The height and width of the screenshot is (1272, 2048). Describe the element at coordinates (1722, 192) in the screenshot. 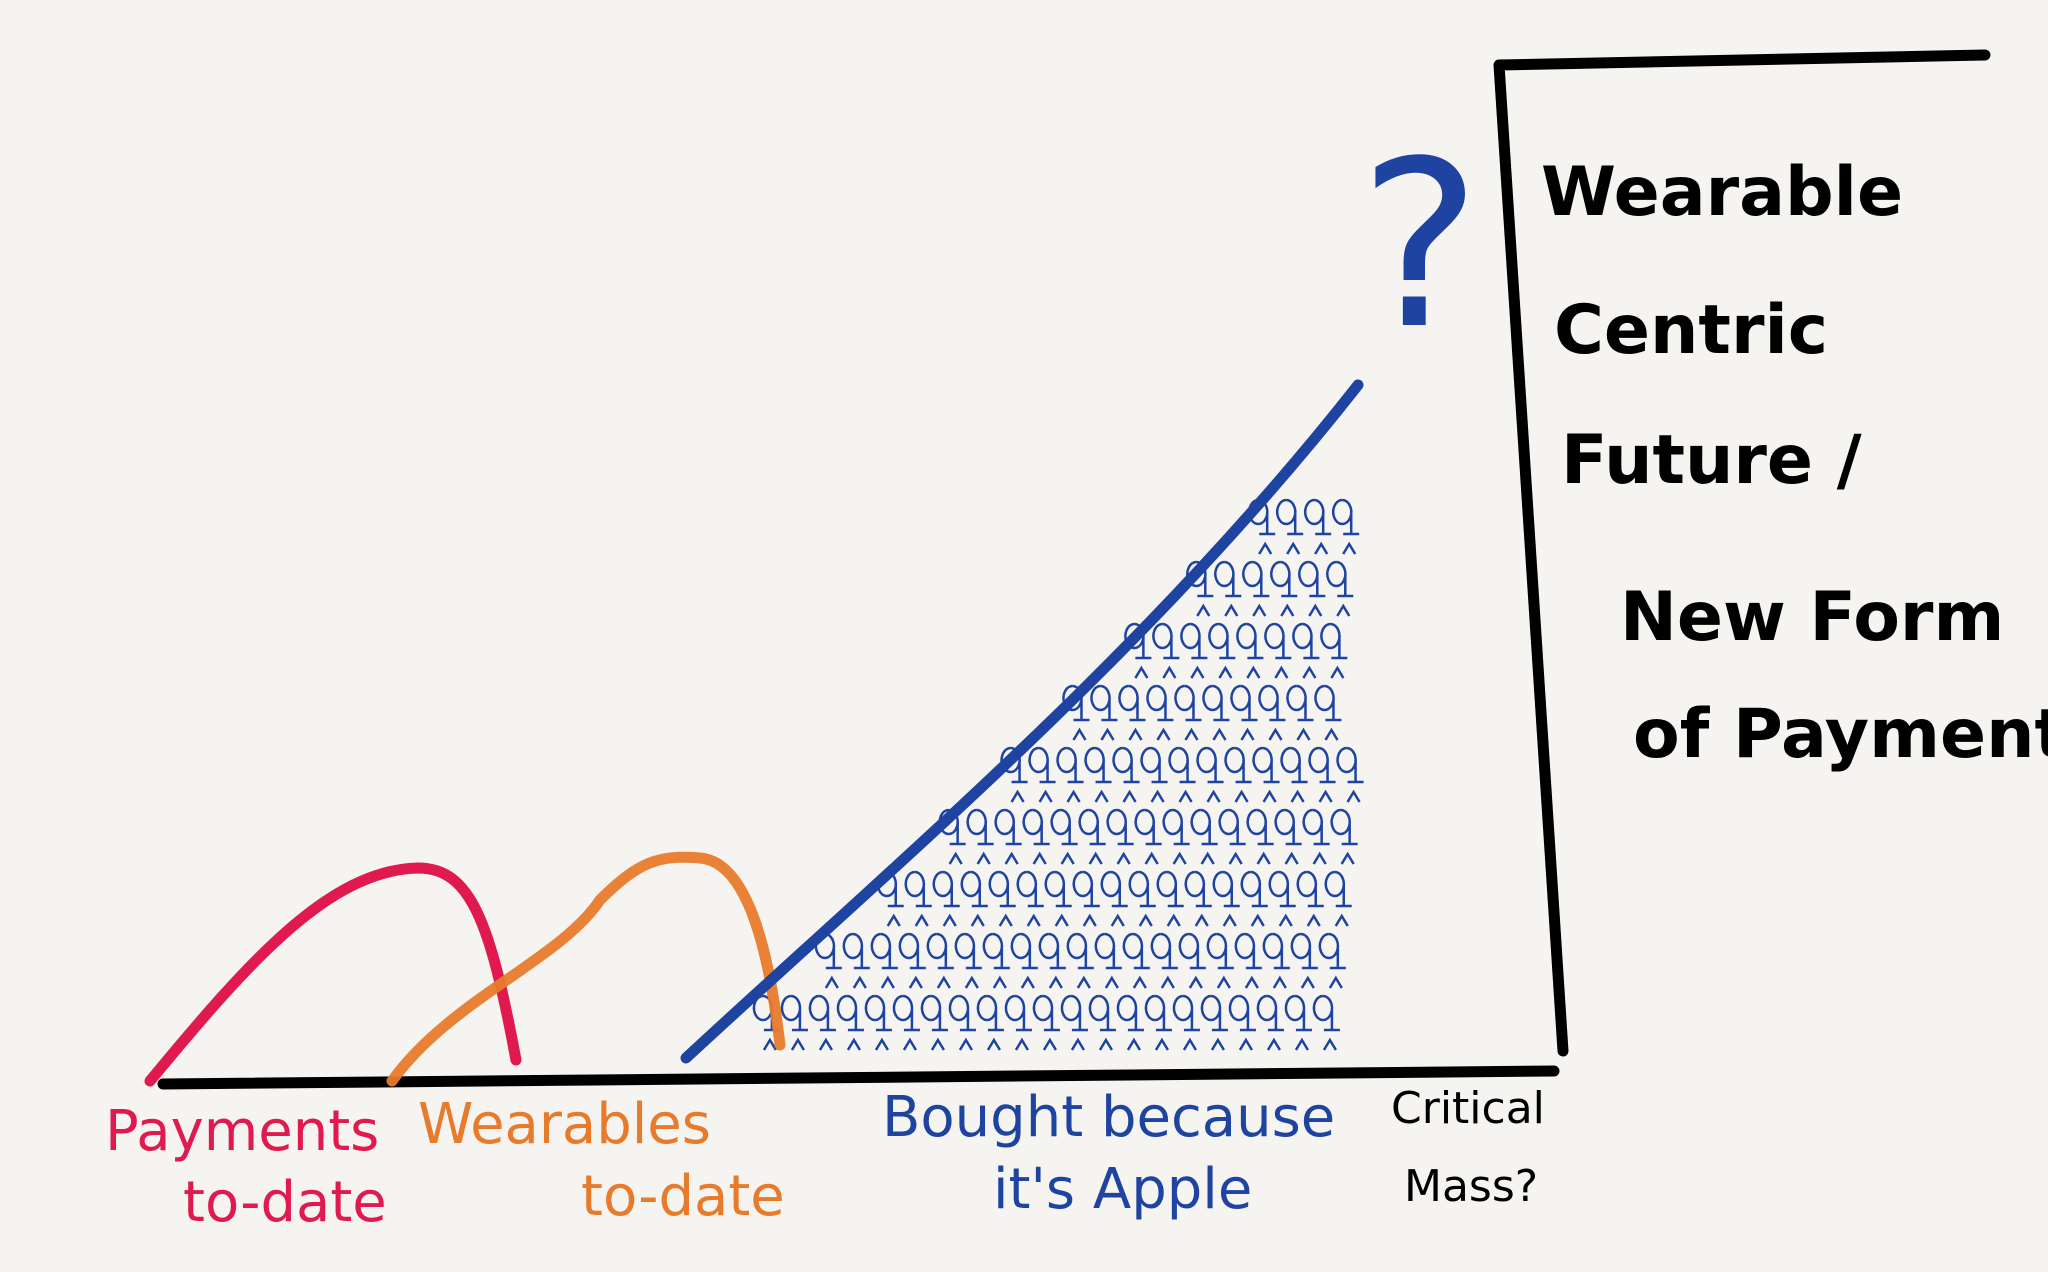

I see `box-text: Wearable` at that location.